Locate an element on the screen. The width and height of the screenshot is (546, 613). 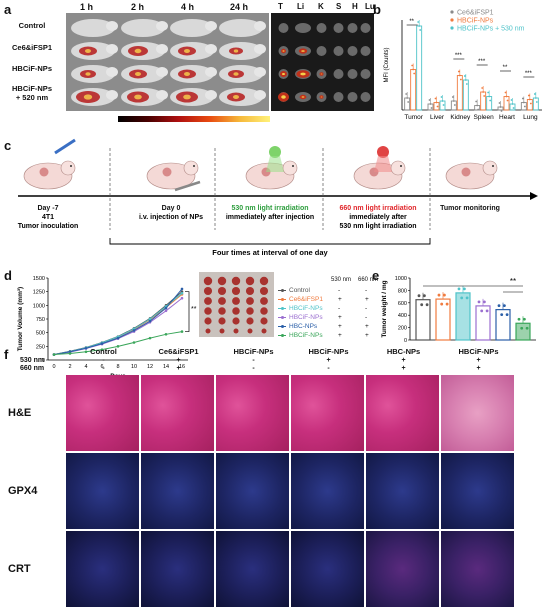
timeline-arrowhead is located at coordinates (534, 196).